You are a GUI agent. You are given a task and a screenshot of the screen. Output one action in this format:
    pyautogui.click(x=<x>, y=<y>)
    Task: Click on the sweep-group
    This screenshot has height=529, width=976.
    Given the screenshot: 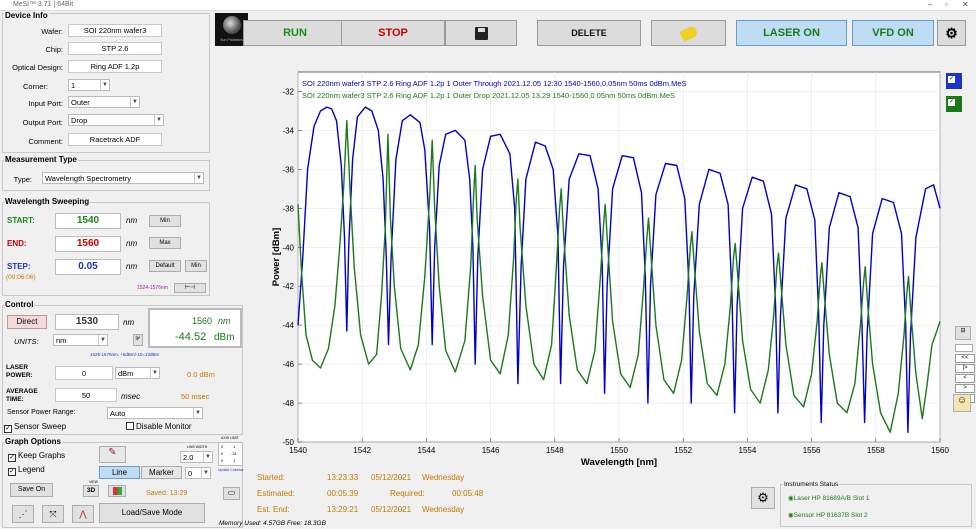 What is the action you would take?
    pyautogui.click(x=106, y=249)
    